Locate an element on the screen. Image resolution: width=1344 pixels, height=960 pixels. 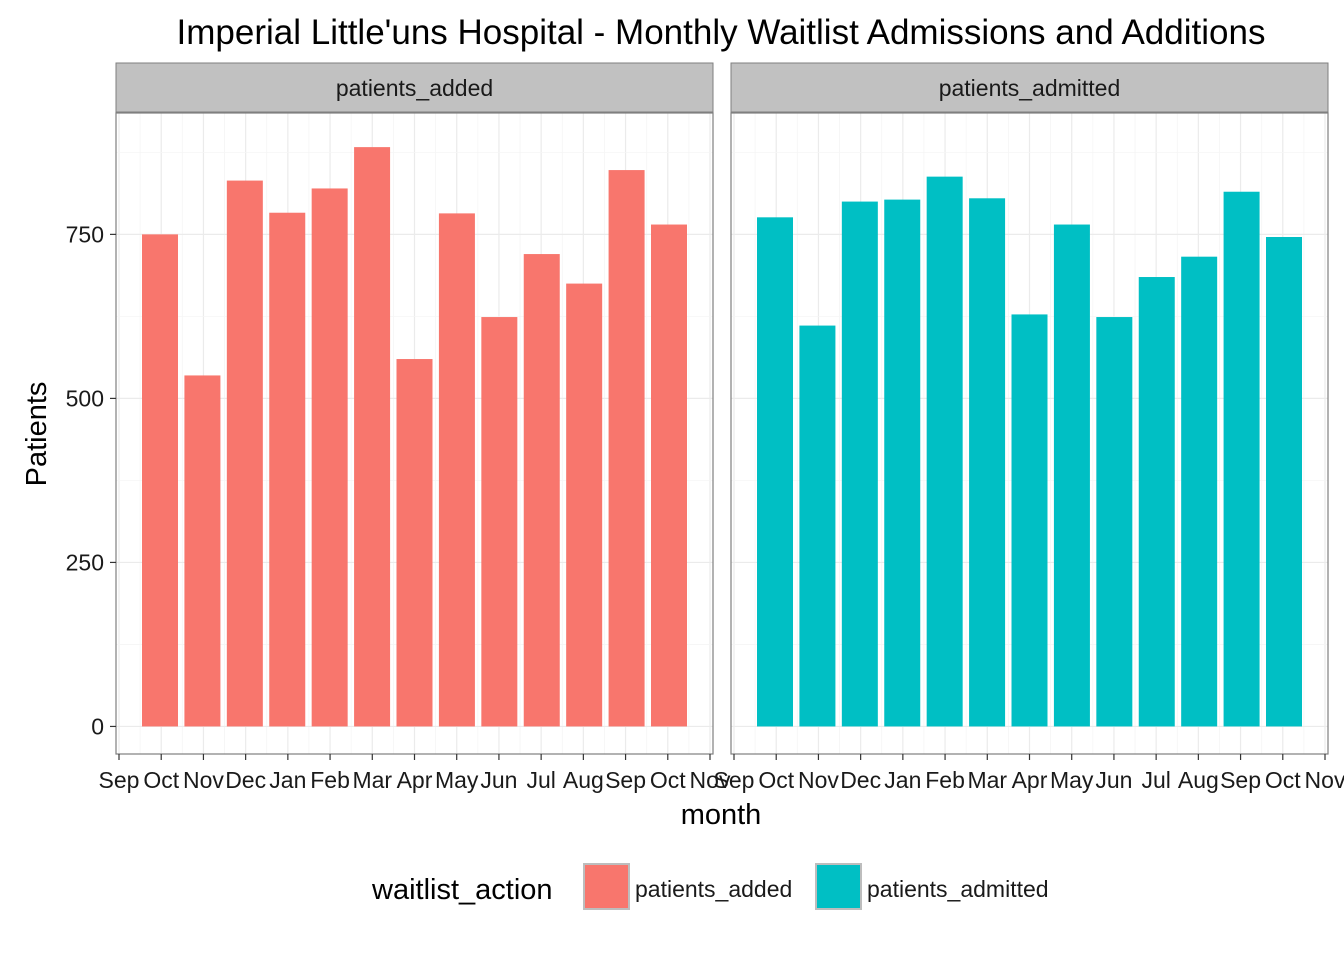
facet-strip-label: patients_admitted is located at coordinates (1030, 88).